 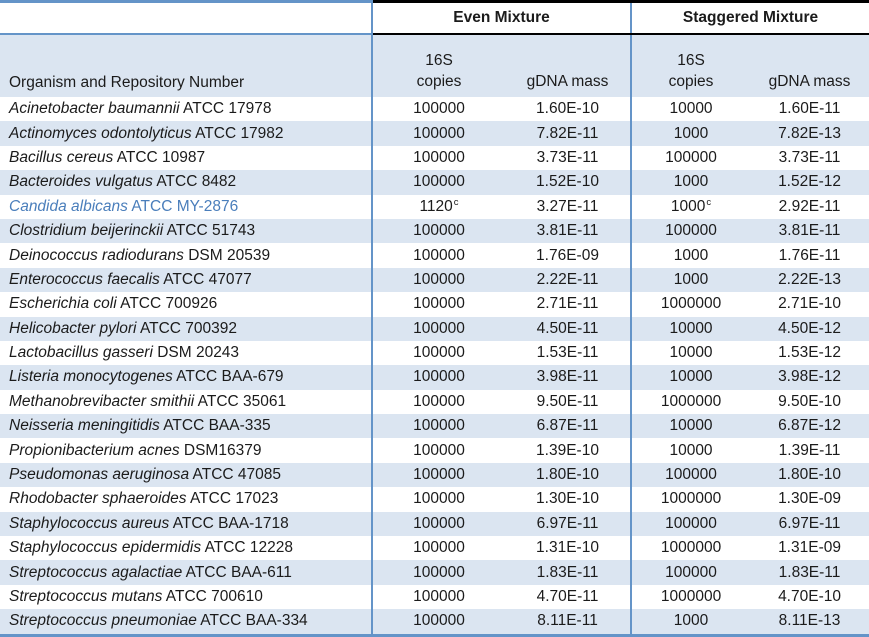 What do you see at coordinates (186, 623) in the screenshot?
I see `organism-cell: Streptococcus pneumoniae ATCC BAA-334` at bounding box center [186, 623].